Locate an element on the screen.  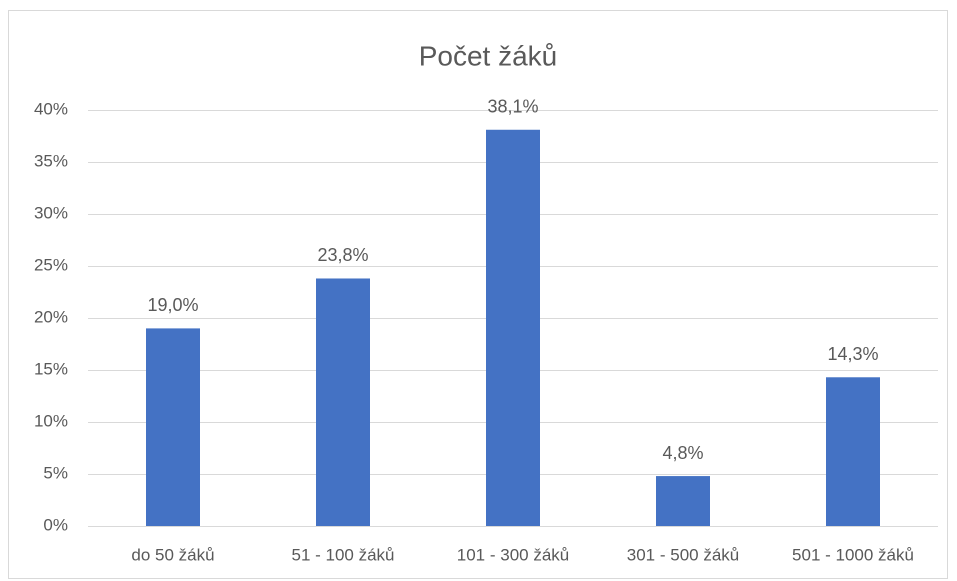
data-label: 4,8% is located at coordinates (682, 453).